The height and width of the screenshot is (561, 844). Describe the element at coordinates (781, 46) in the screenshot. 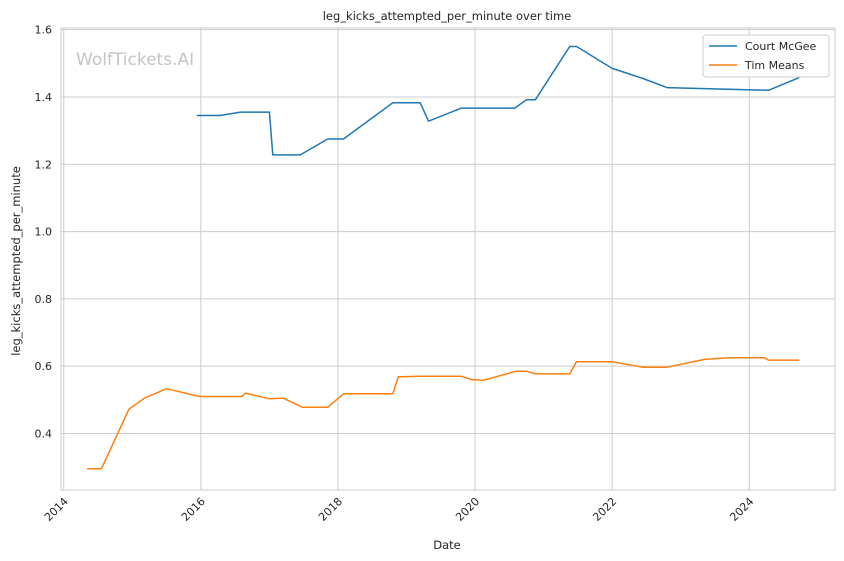

I see `legend-entry: Court McGee` at that location.